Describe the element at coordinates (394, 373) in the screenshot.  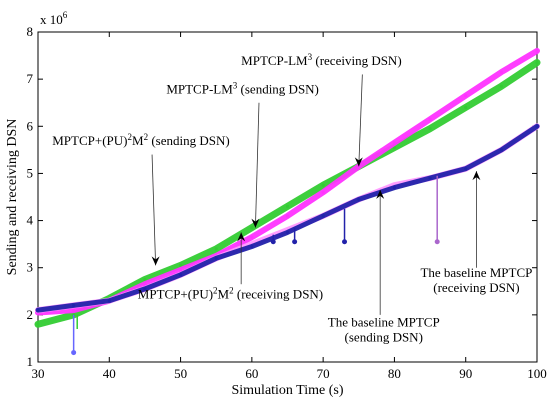
I see `x-tick-label: 80` at that location.